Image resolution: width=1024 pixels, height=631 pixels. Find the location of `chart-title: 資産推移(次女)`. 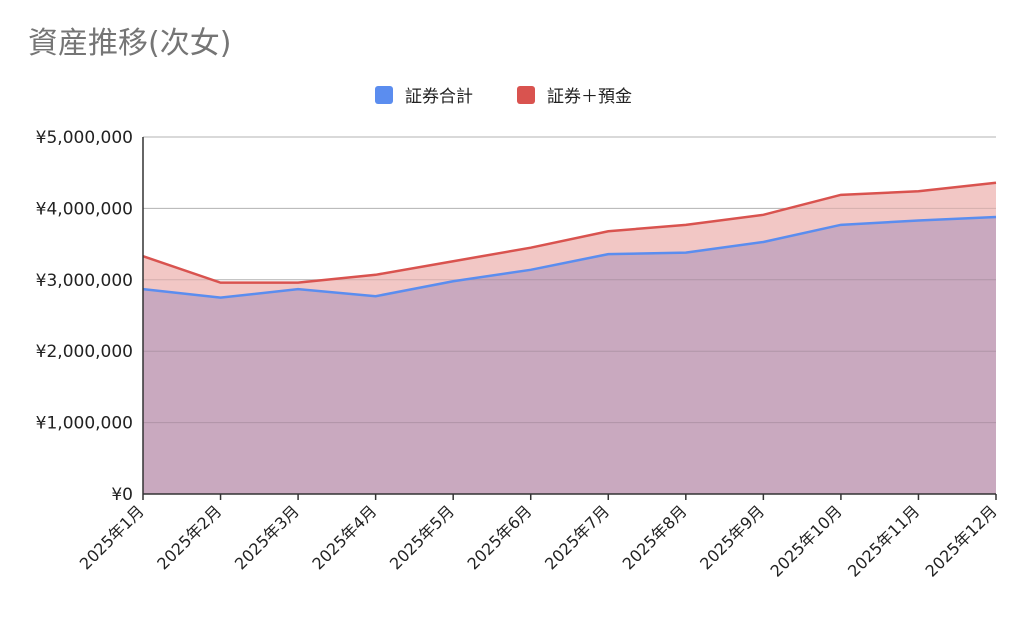

chart-title: 資産推移(次女) is located at coordinates (130, 43).